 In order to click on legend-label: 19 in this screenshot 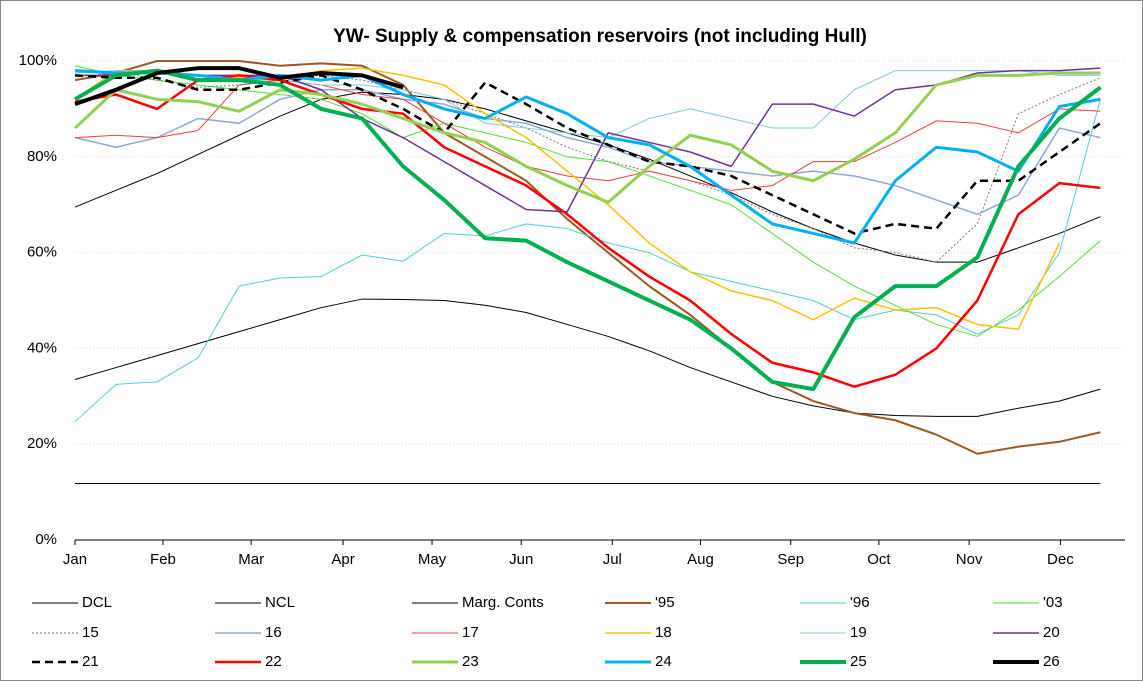, I will do `click(858, 632)`.